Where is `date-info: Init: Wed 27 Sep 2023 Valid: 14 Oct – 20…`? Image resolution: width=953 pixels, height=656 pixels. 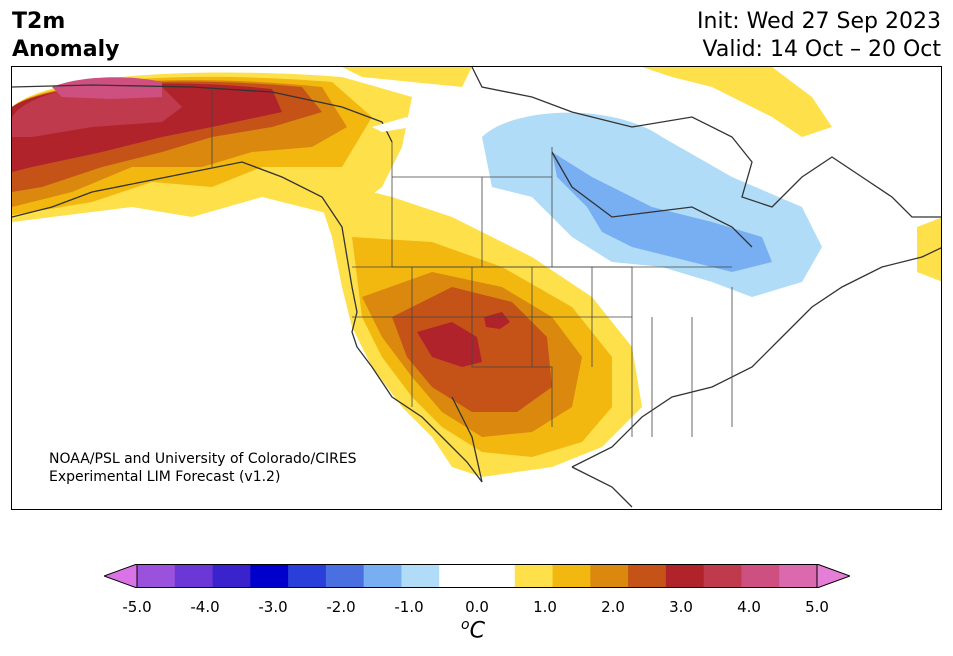
date-info: Init: Wed 27 Sep 2023 Valid: 14 Oct – 20… is located at coordinates (819, 36).